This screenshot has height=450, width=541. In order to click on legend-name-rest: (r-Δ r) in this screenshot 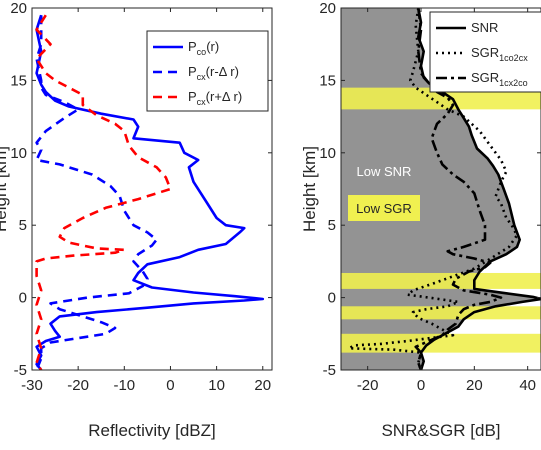, I will do `click(222, 71)`.